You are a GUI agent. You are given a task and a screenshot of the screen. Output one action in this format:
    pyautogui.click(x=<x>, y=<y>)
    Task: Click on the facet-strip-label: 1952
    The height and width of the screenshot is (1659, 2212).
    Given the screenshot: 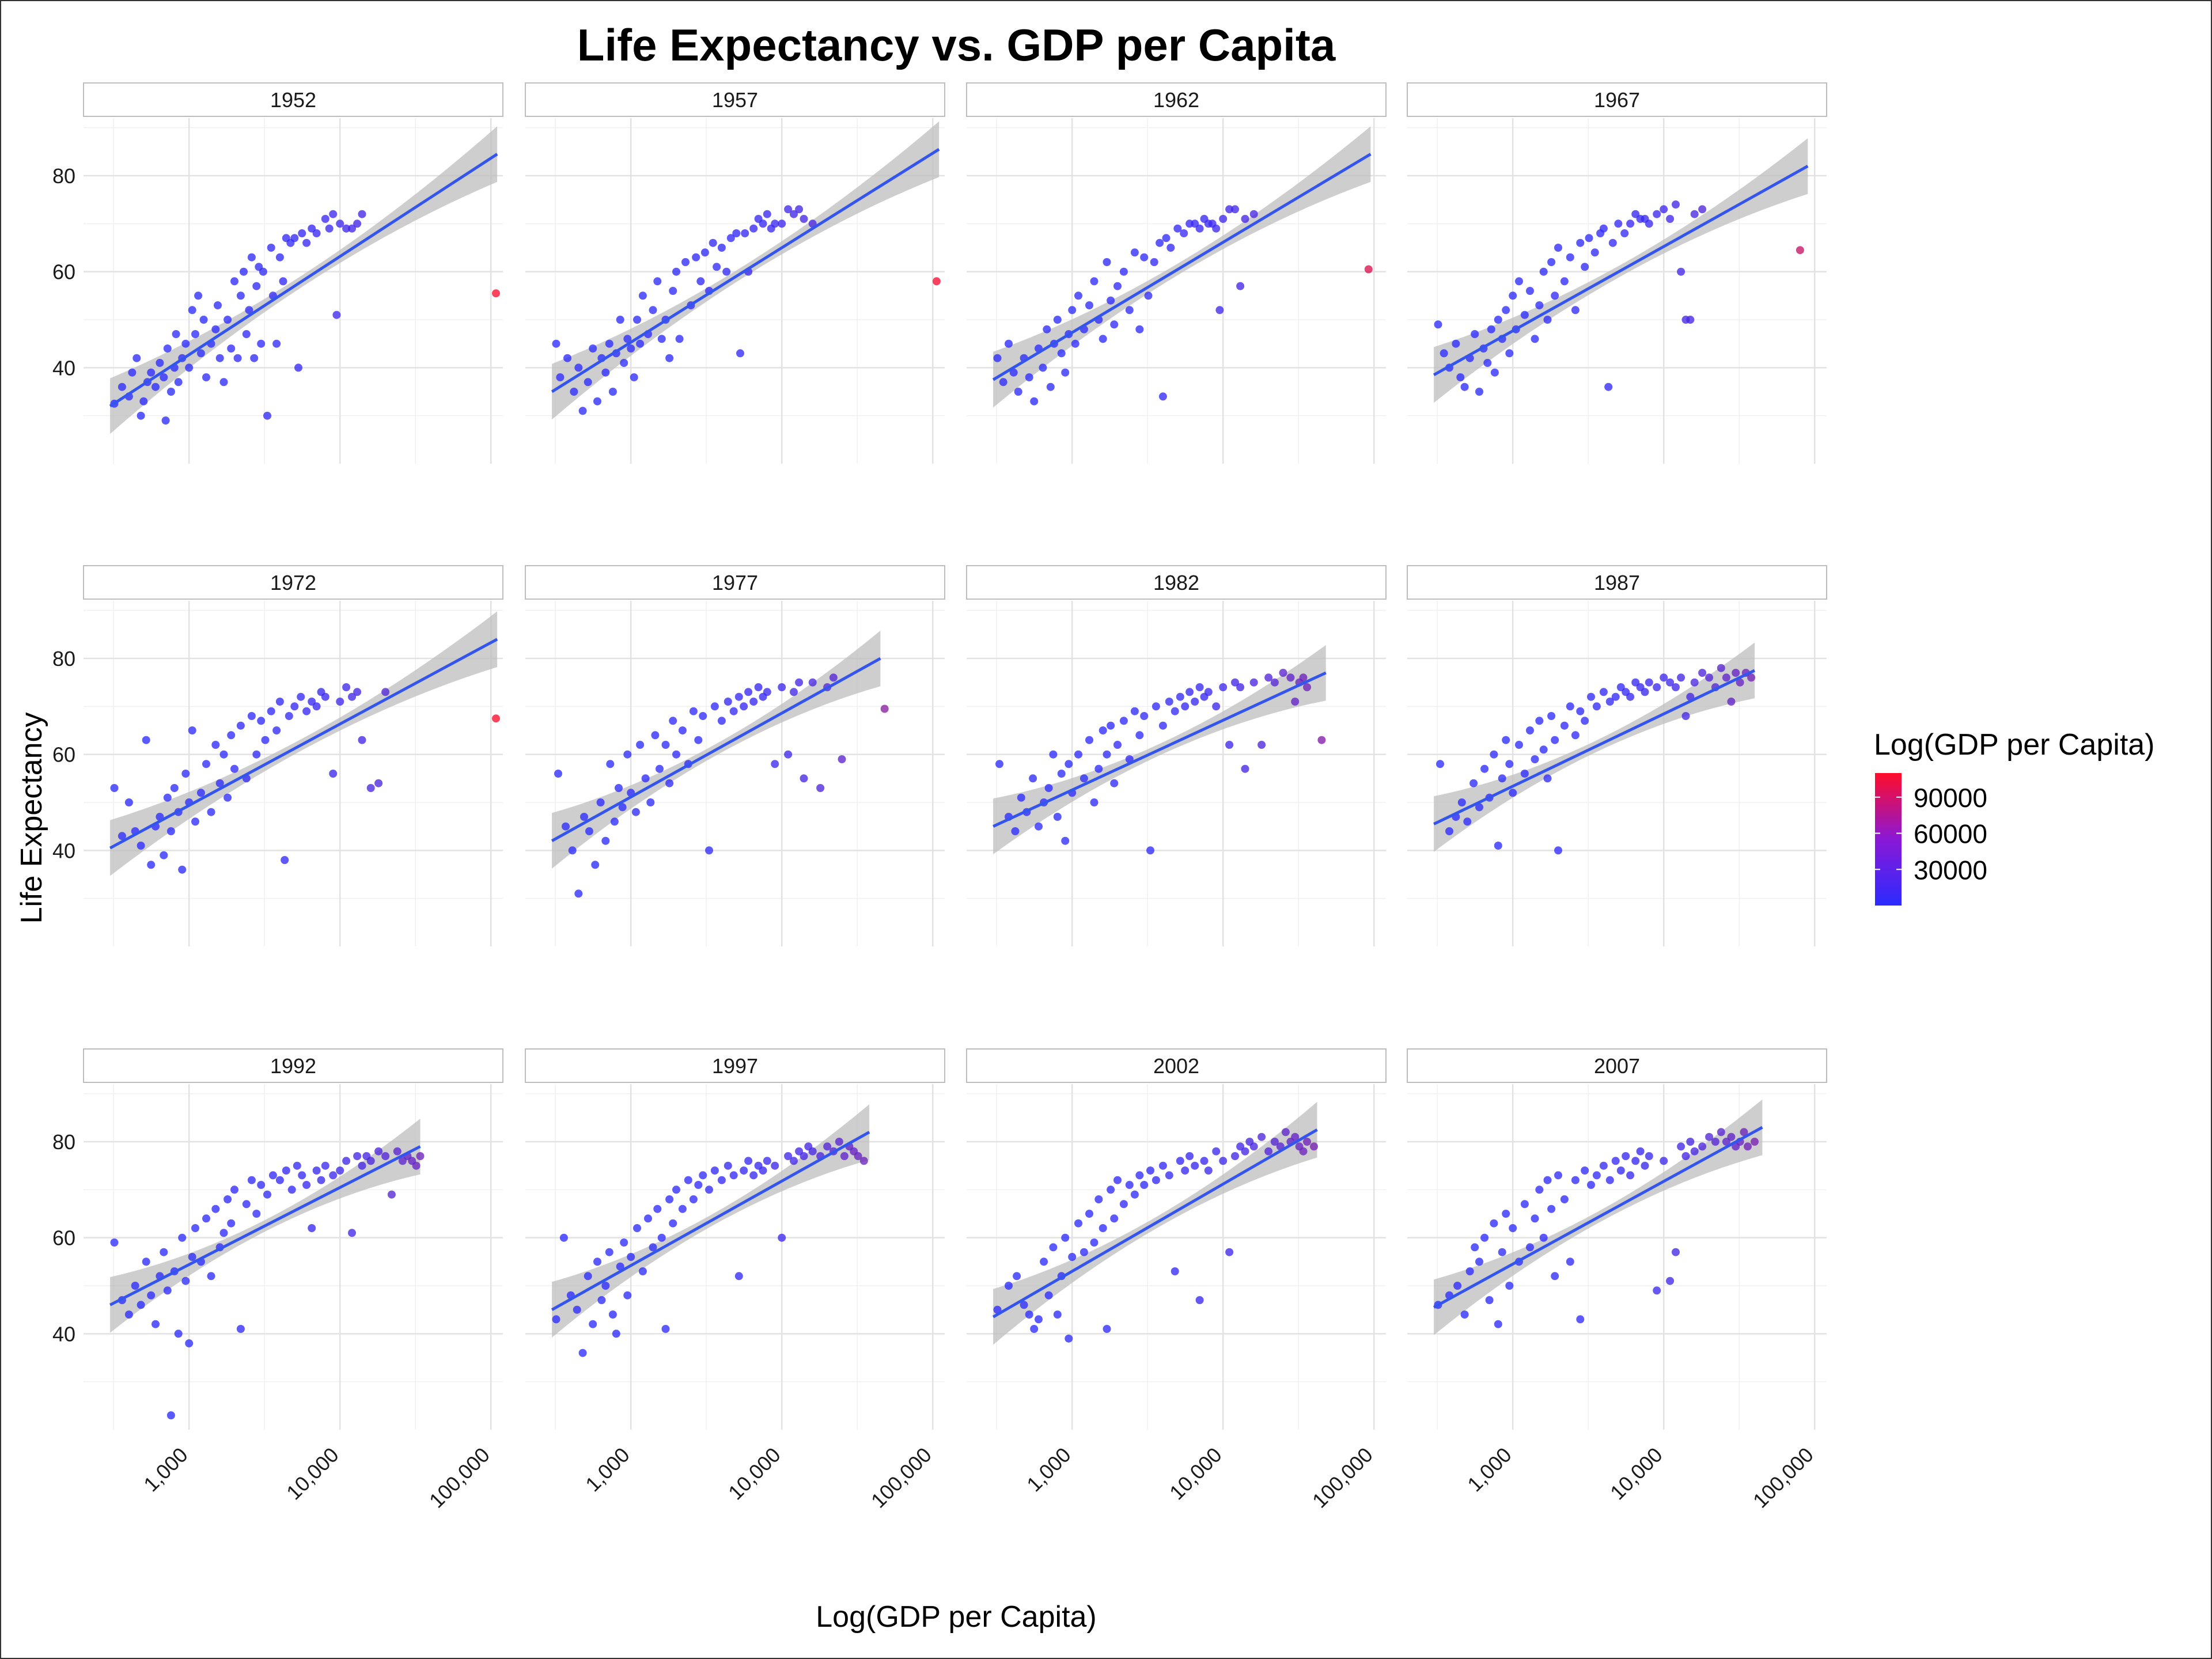 What is the action you would take?
    pyautogui.click(x=293, y=100)
    